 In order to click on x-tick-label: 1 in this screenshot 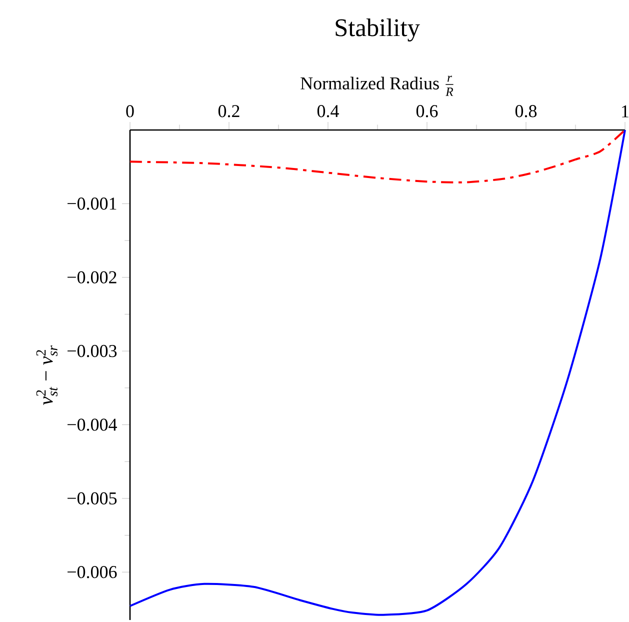, I will do `click(625, 111)`.